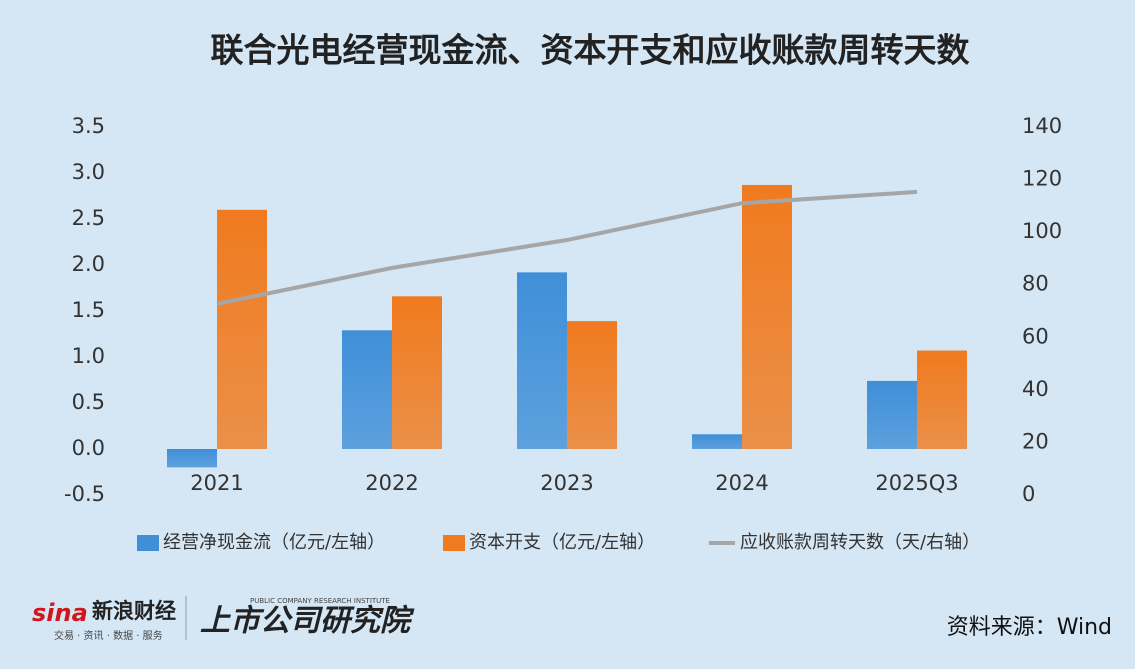 The height and width of the screenshot is (669, 1135). Describe the element at coordinates (88, 310) in the screenshot. I see `y-tick-label: 1.5` at that location.